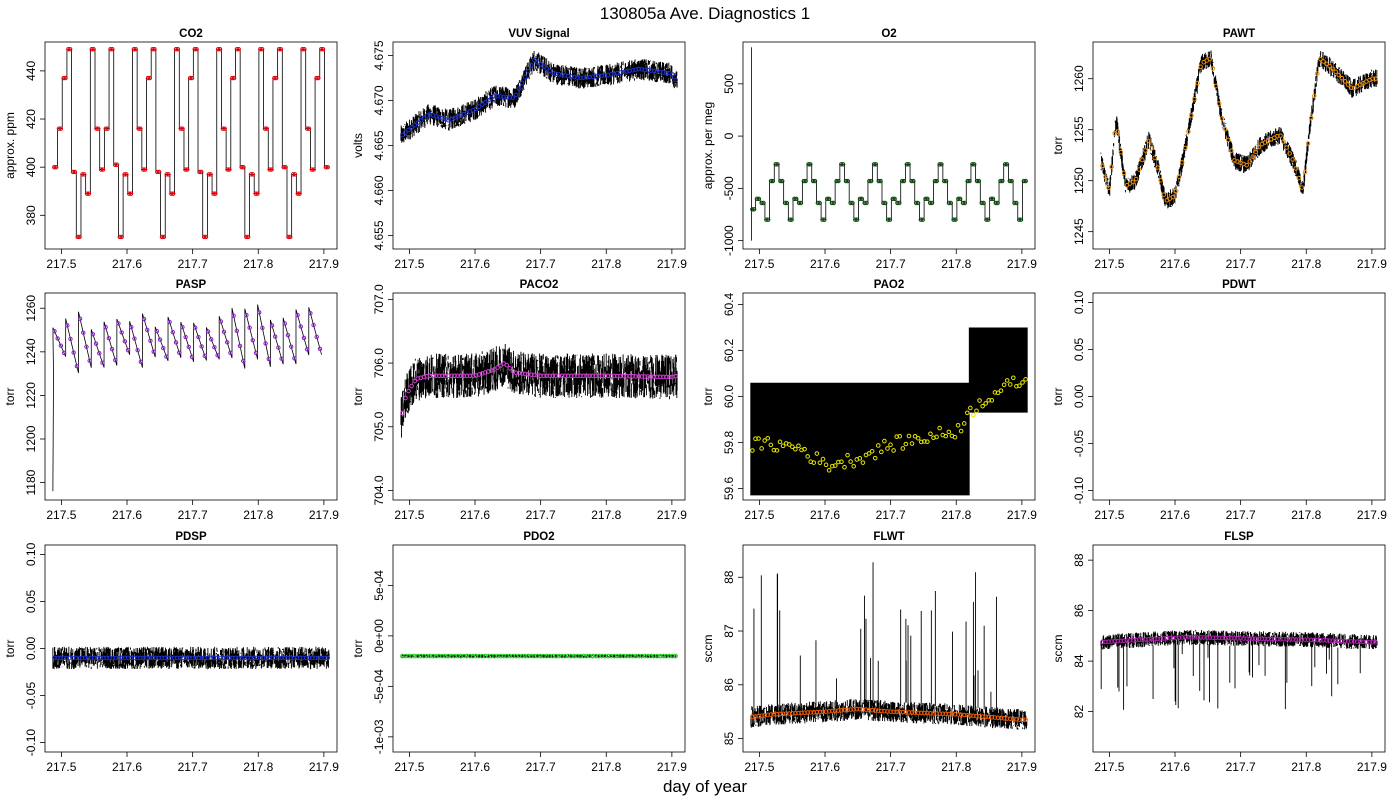  What do you see at coordinates (672, 515) in the screenshot?
I see `x-tick-label: 217.9` at bounding box center [672, 515].